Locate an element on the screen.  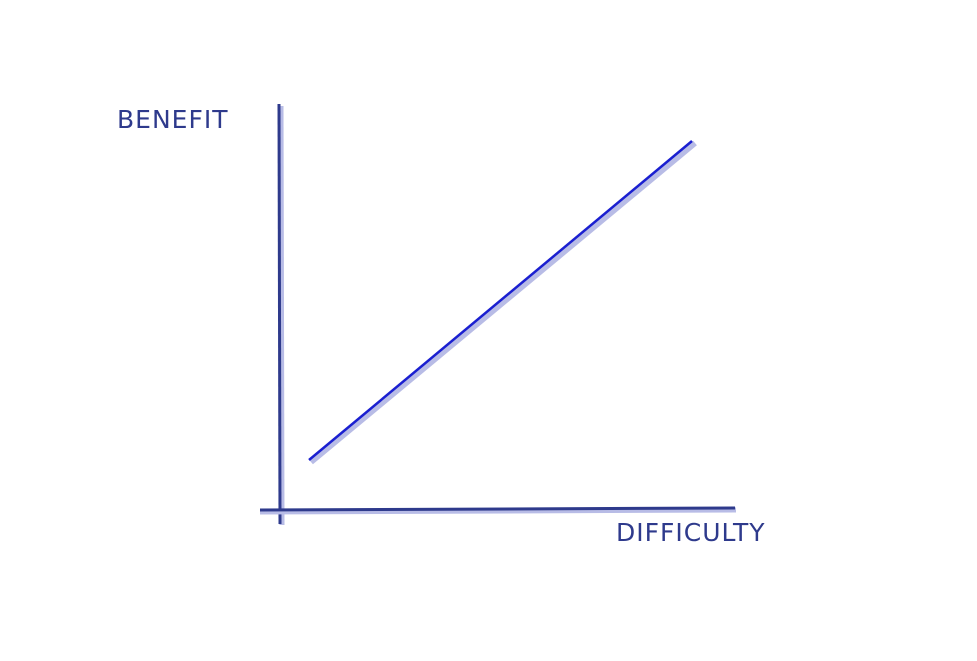
x-axis-shadow is located at coordinates (498, 511).